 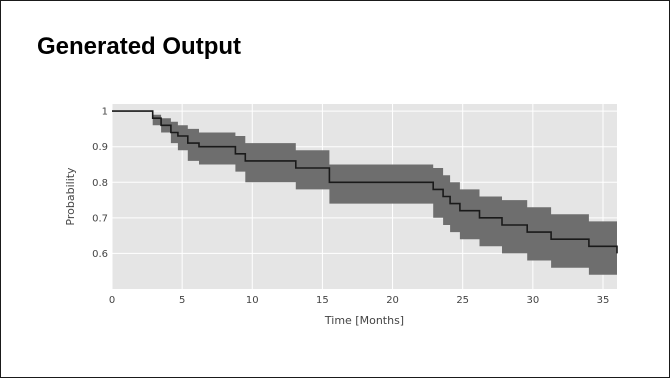 What do you see at coordinates (322, 300) in the screenshot?
I see `x-tick-label: 15` at bounding box center [322, 300].